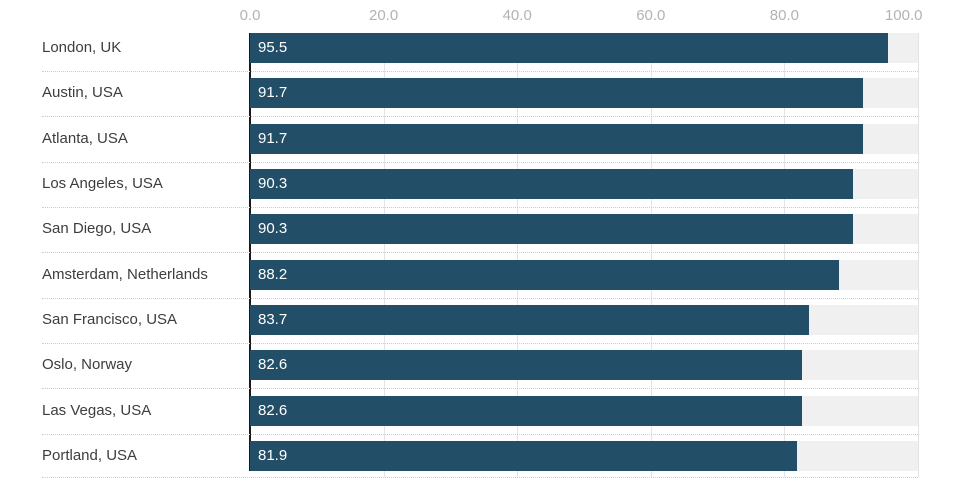 The width and height of the screenshot is (976, 480). What do you see at coordinates (903, 15) in the screenshot?
I see `x-axis-tick-label: 100.0` at bounding box center [903, 15].